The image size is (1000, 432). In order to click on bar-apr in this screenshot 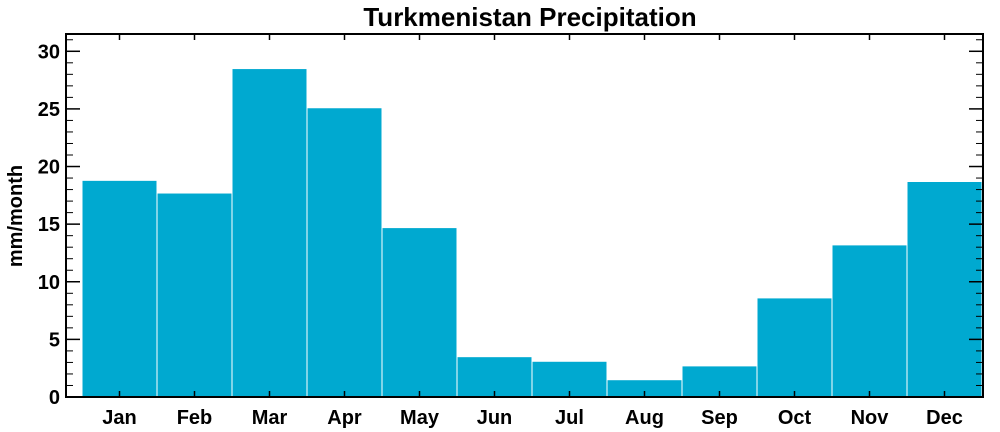, I will do `click(344, 252)`.